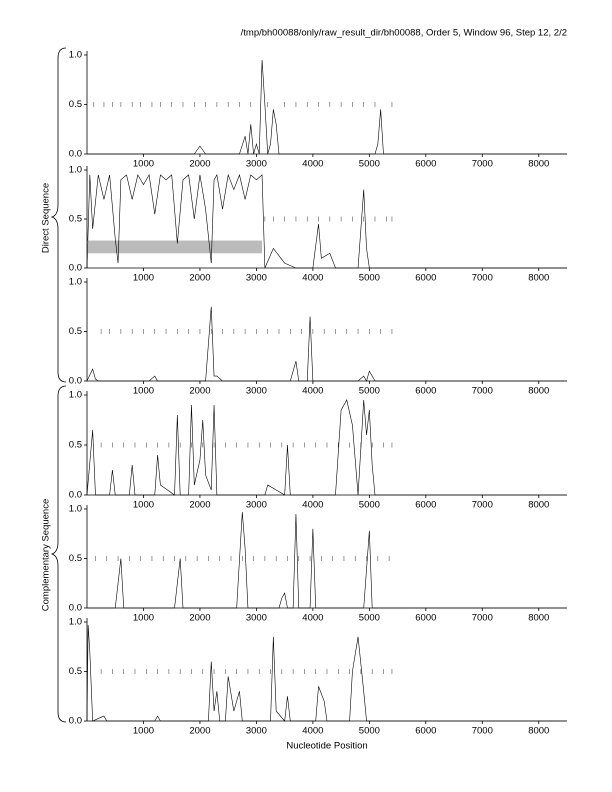  I want to click on highlight-band, so click(175, 247).